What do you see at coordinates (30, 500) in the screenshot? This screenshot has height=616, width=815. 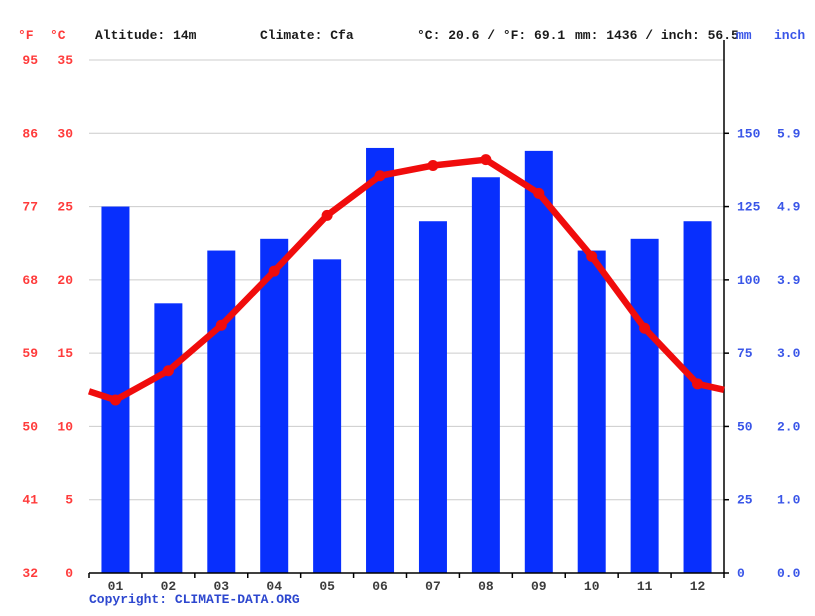 I see `fahrenheit-tick-label: 41` at bounding box center [30, 500].